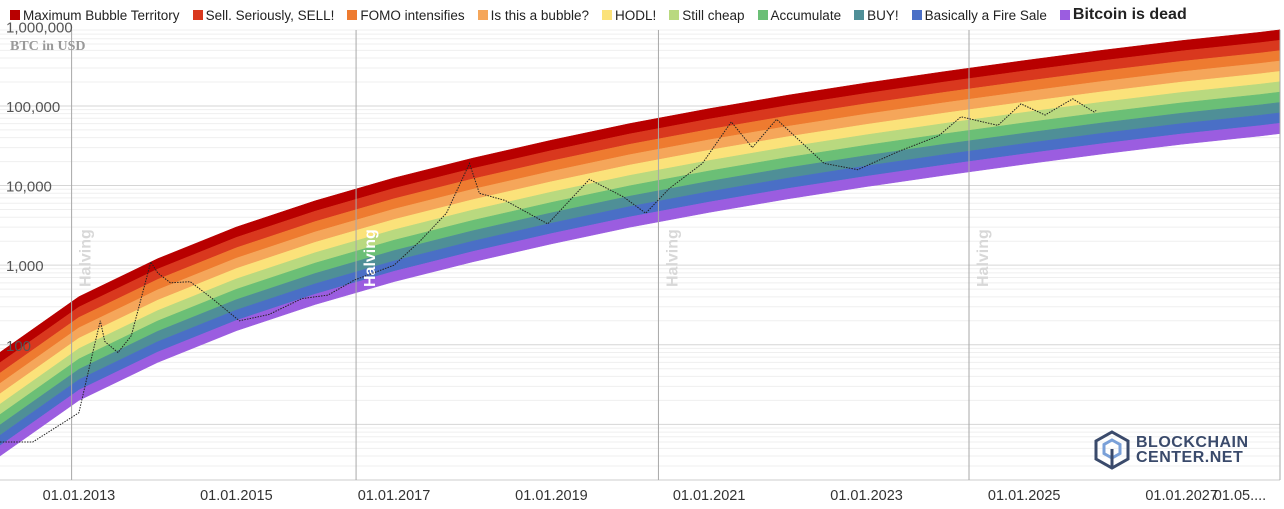  What do you see at coordinates (709, 496) in the screenshot?
I see `x-tick-label: 01.01.2021` at bounding box center [709, 496].